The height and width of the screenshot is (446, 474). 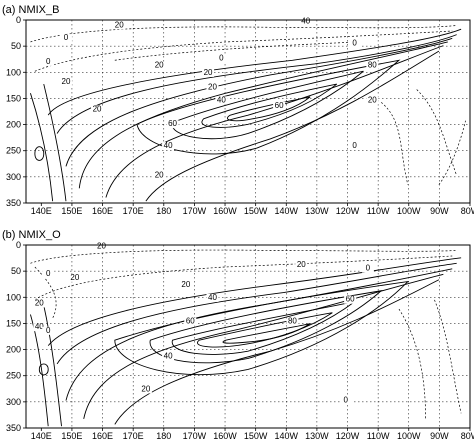 I want to click on panel-title: (b) NMIX_O, so click(x=31, y=235).